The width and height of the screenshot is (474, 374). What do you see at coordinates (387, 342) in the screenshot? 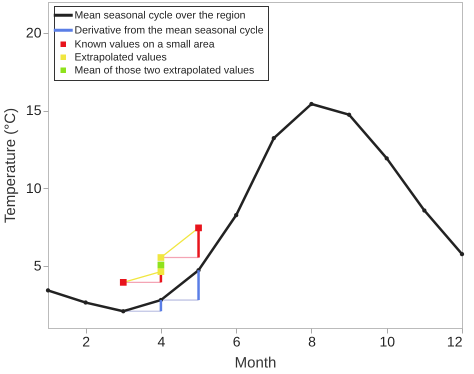
I see `x-tick-label: 10` at bounding box center [387, 342].